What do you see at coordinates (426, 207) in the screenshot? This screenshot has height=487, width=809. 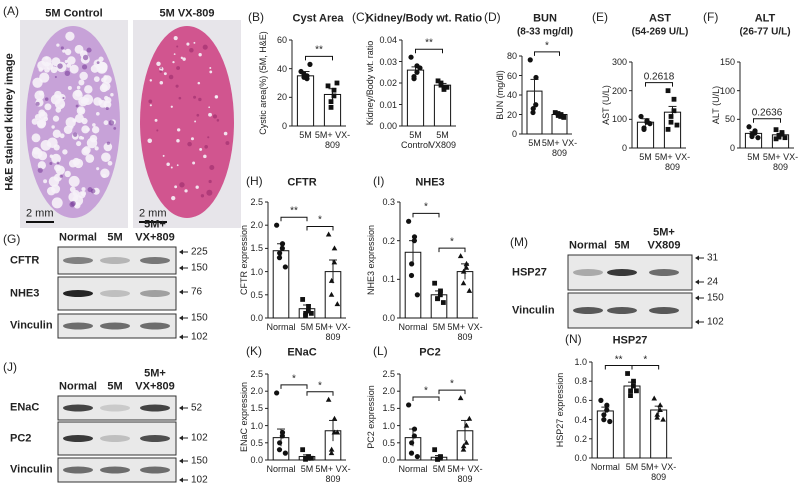 I see `significance-label: *` at bounding box center [426, 207].